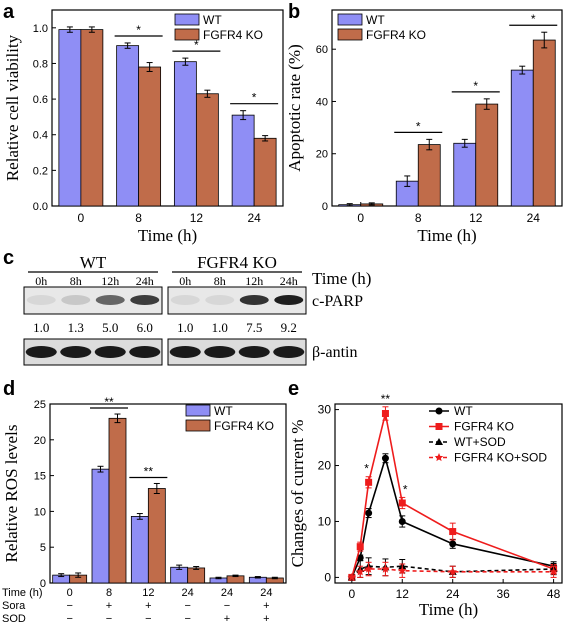 Image resolution: width=567 pixels, height=628 pixels. What do you see at coordinates (220, 281) in the screenshot?
I see `lane-label: 8h` at bounding box center [220, 281].